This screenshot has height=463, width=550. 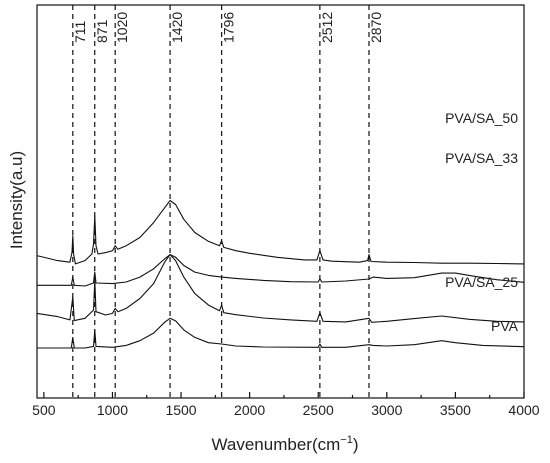 I want to click on peak-label-1420: 1420, so click(x=177, y=27).